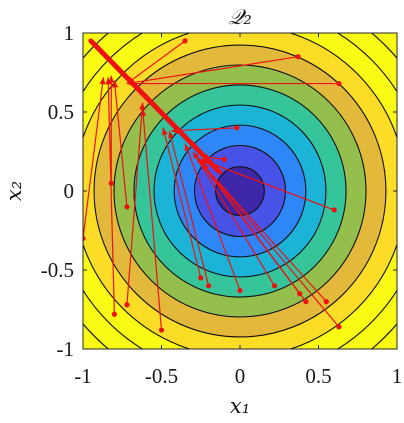  I want to click on x-tick-label: 0.5, so click(318, 376).